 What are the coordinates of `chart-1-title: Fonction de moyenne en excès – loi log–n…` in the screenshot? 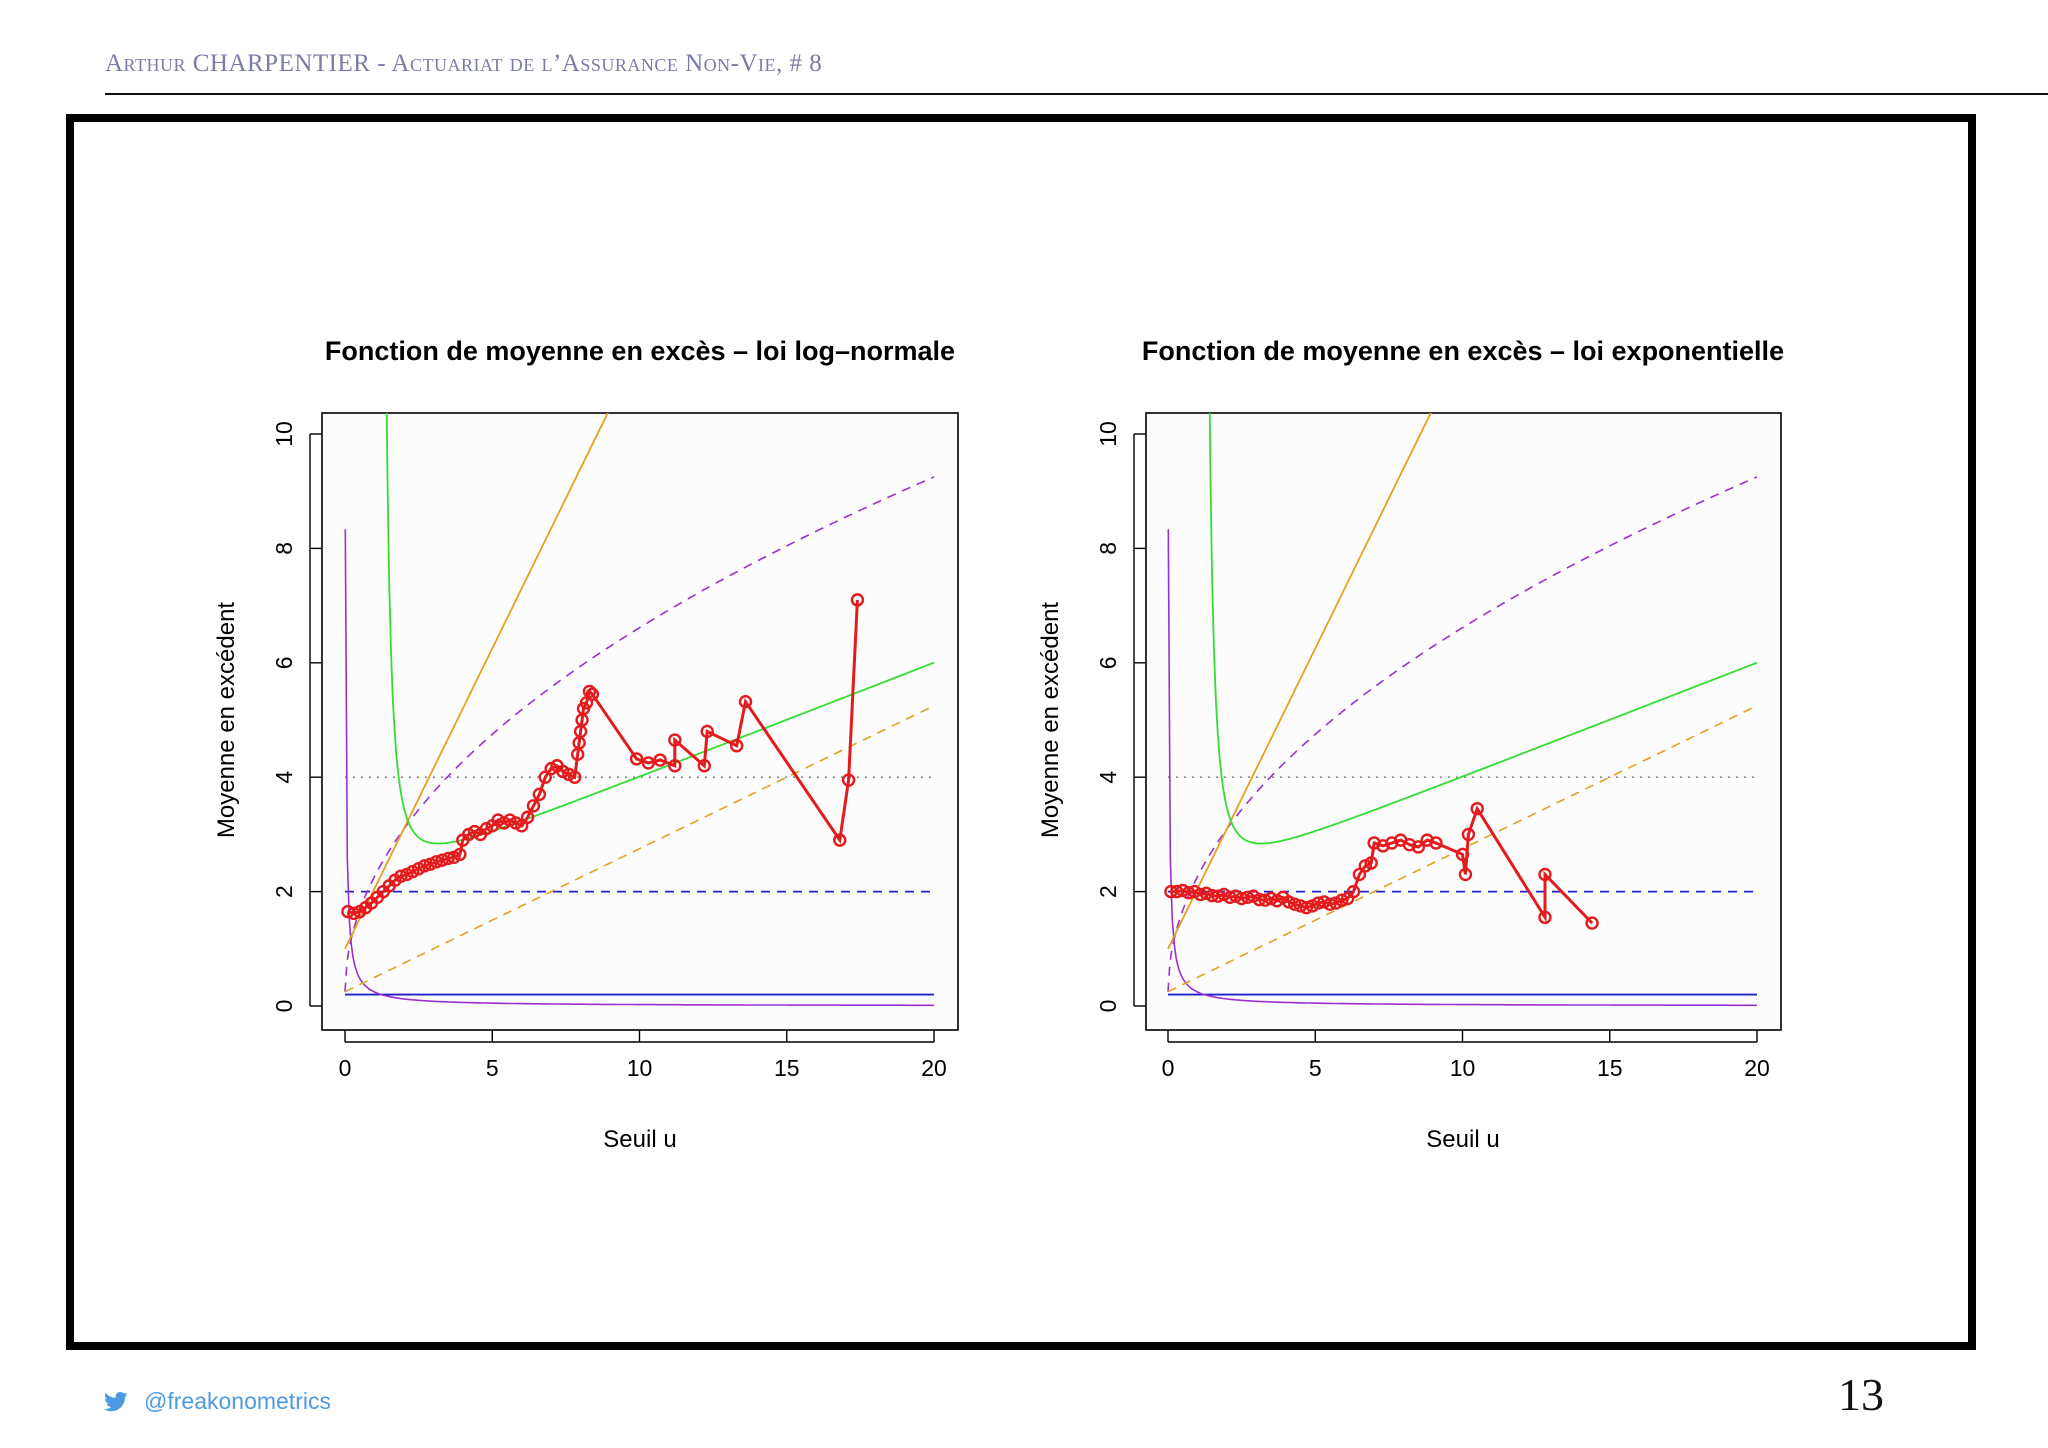 It's located at (640, 351).